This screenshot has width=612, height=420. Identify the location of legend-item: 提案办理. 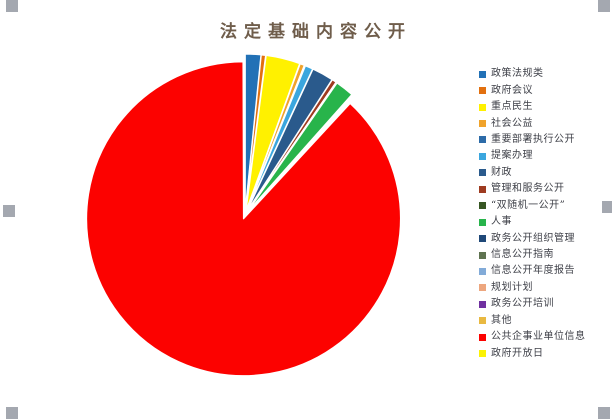
(545, 156).